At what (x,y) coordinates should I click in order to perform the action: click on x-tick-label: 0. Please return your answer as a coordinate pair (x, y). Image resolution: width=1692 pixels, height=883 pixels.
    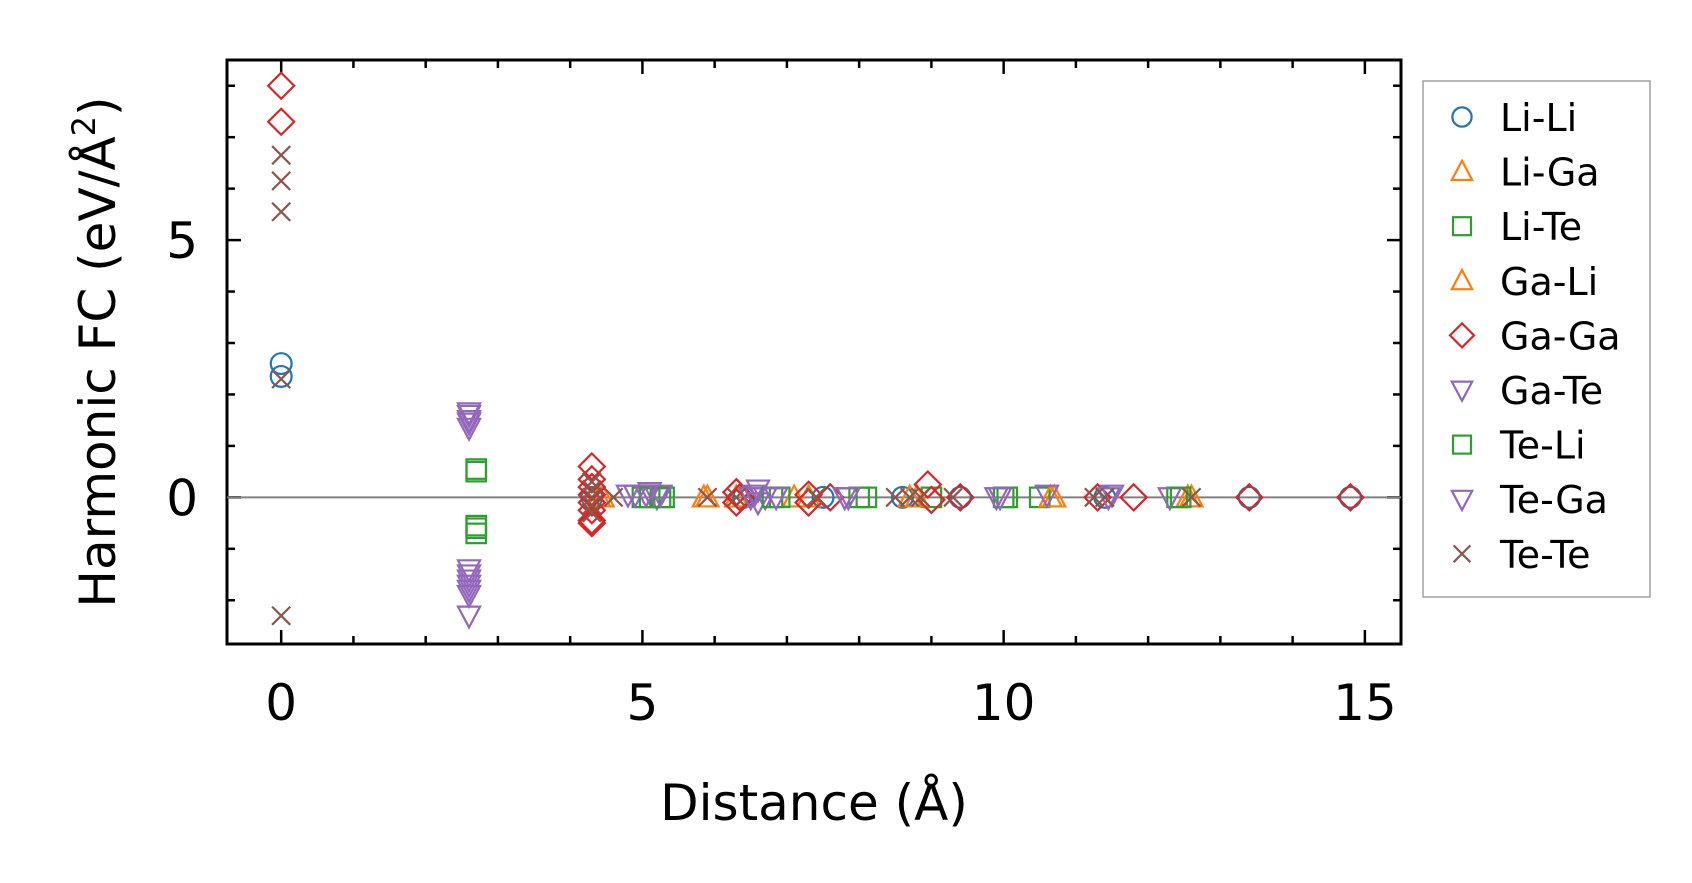
    Looking at the image, I should click on (281, 703).